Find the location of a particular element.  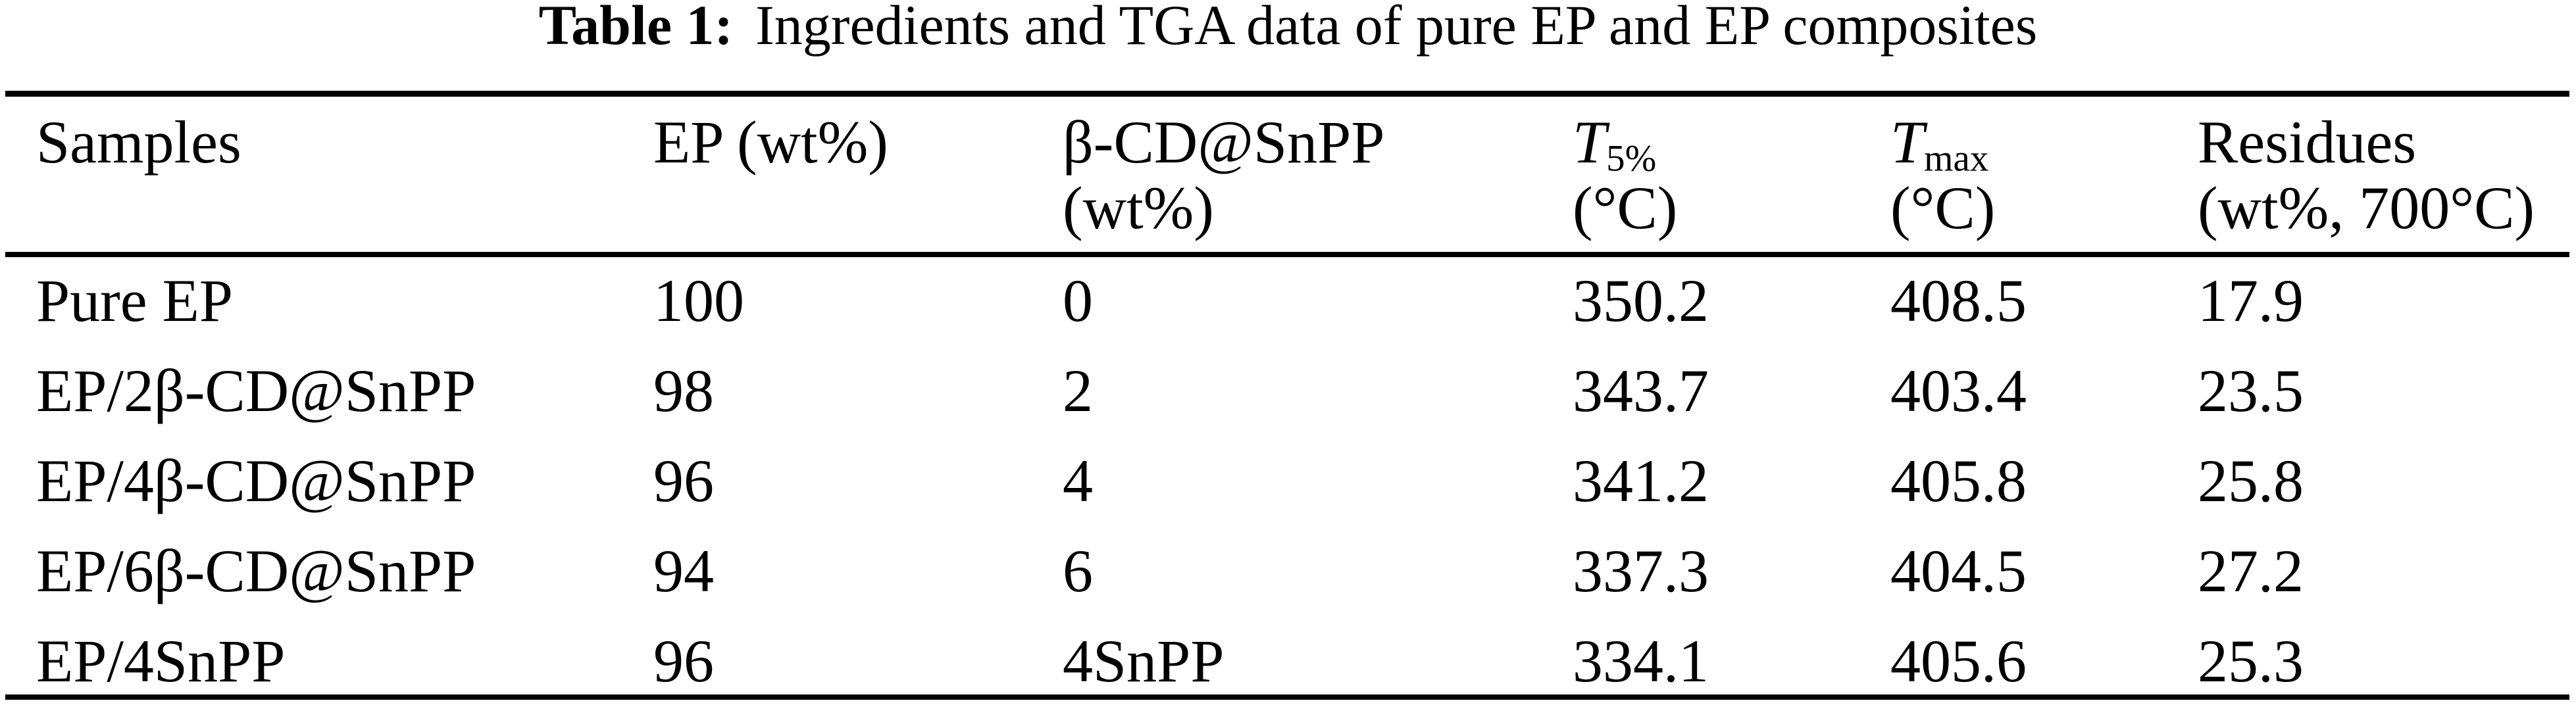

header-cell-bcd-snpp: β-CD@SnPP (wt%) is located at coordinates (1223, 169).